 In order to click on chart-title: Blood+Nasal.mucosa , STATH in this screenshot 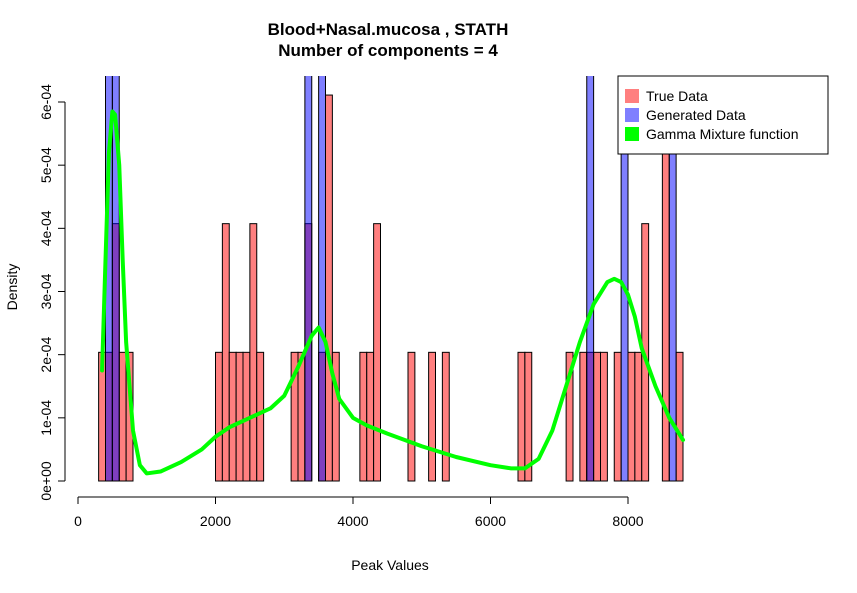, I will do `click(388, 29)`.